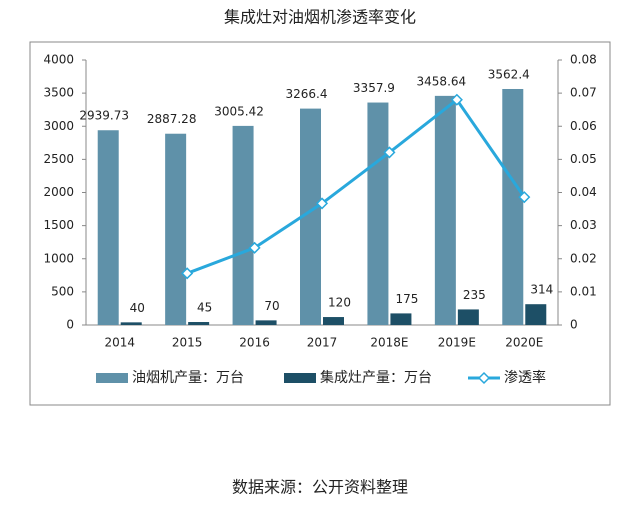 Image resolution: width=640 pixels, height=511 pixels. I want to click on value-label: 175, so click(406, 299).